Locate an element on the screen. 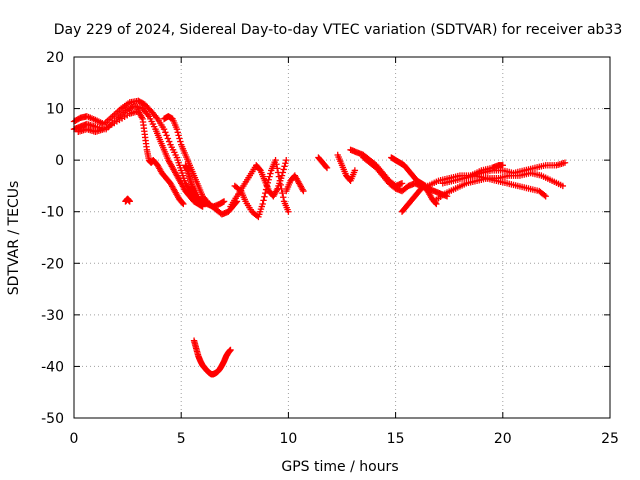 Image resolution: width=640 pixels, height=480 pixels. x-tick-label: 10 is located at coordinates (288, 439).